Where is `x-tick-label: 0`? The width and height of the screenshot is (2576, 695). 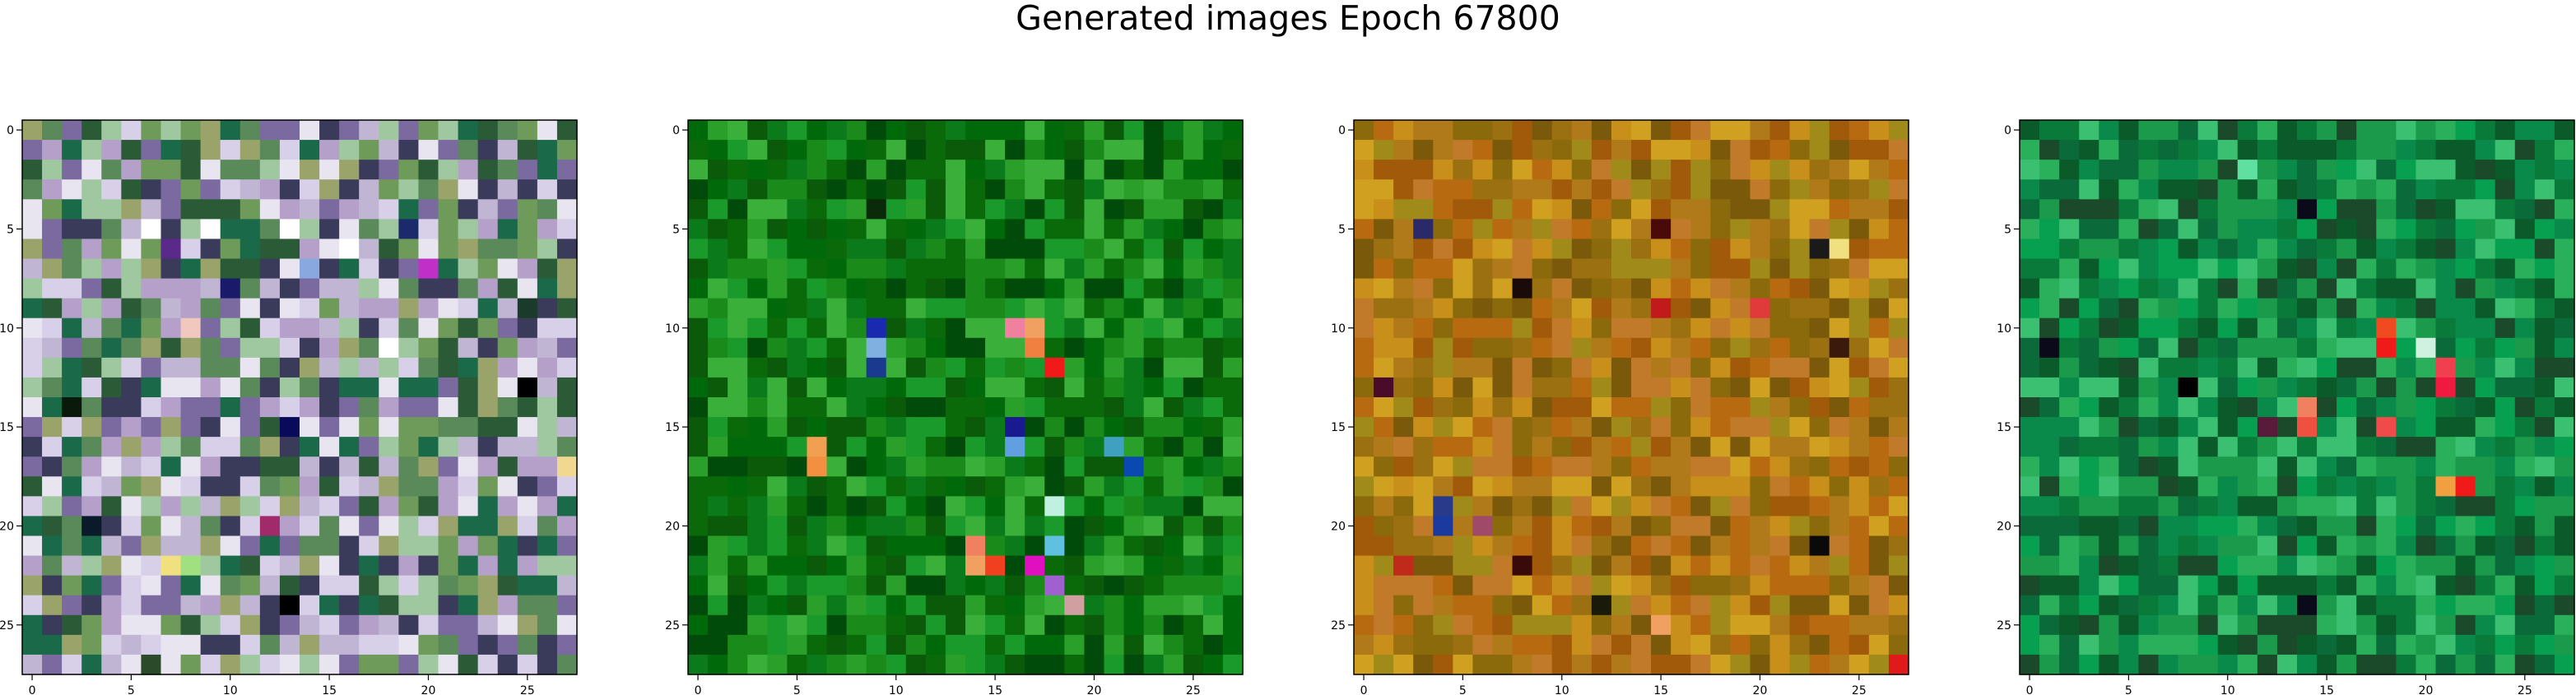
x-tick-label: 0 is located at coordinates (1364, 689).